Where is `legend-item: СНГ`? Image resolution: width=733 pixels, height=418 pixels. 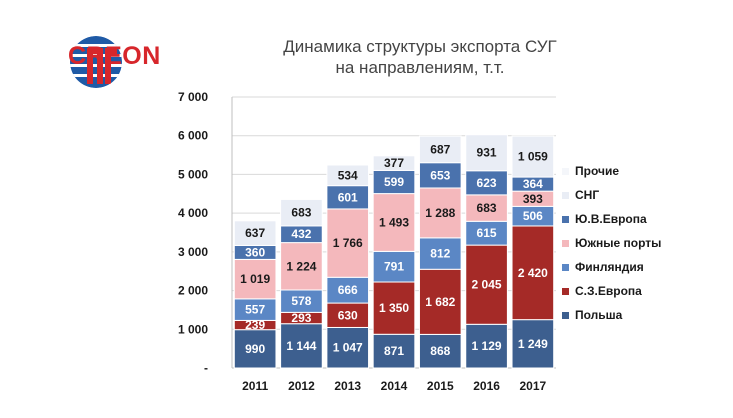
legend-item: СНГ is located at coordinates (580, 195).